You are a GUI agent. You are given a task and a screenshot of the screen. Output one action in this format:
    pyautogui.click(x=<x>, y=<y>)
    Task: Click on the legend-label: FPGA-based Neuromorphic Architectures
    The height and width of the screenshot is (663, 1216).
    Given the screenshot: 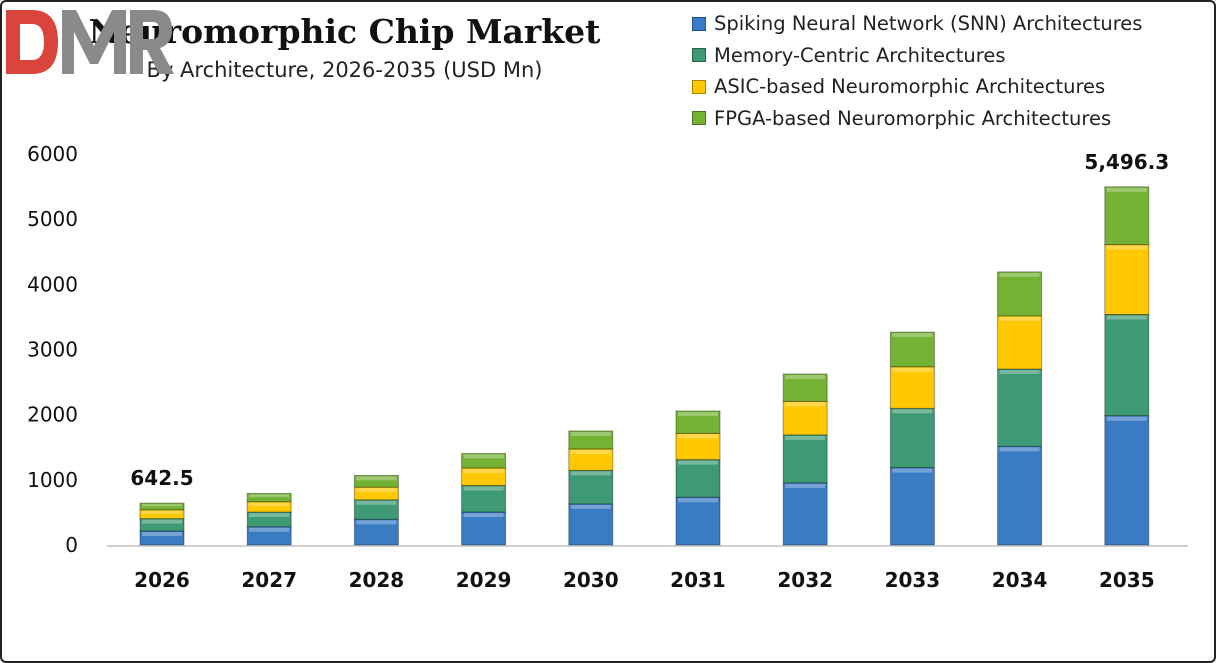 What is the action you would take?
    pyautogui.click(x=913, y=118)
    